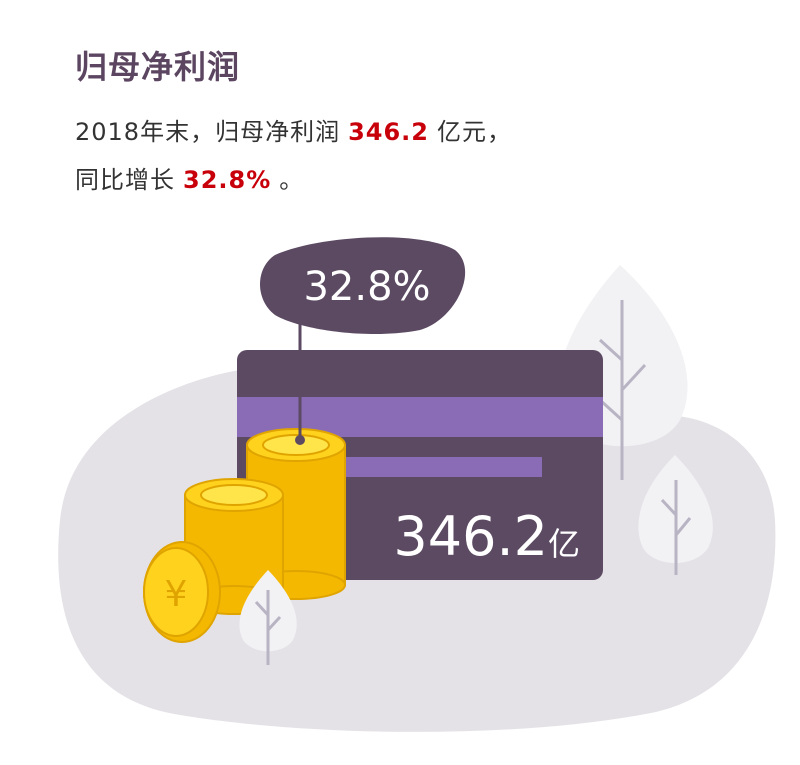 The height and width of the screenshot is (765, 800). Describe the element at coordinates (158, 67) in the screenshot. I see `title: 归母净利润` at that location.